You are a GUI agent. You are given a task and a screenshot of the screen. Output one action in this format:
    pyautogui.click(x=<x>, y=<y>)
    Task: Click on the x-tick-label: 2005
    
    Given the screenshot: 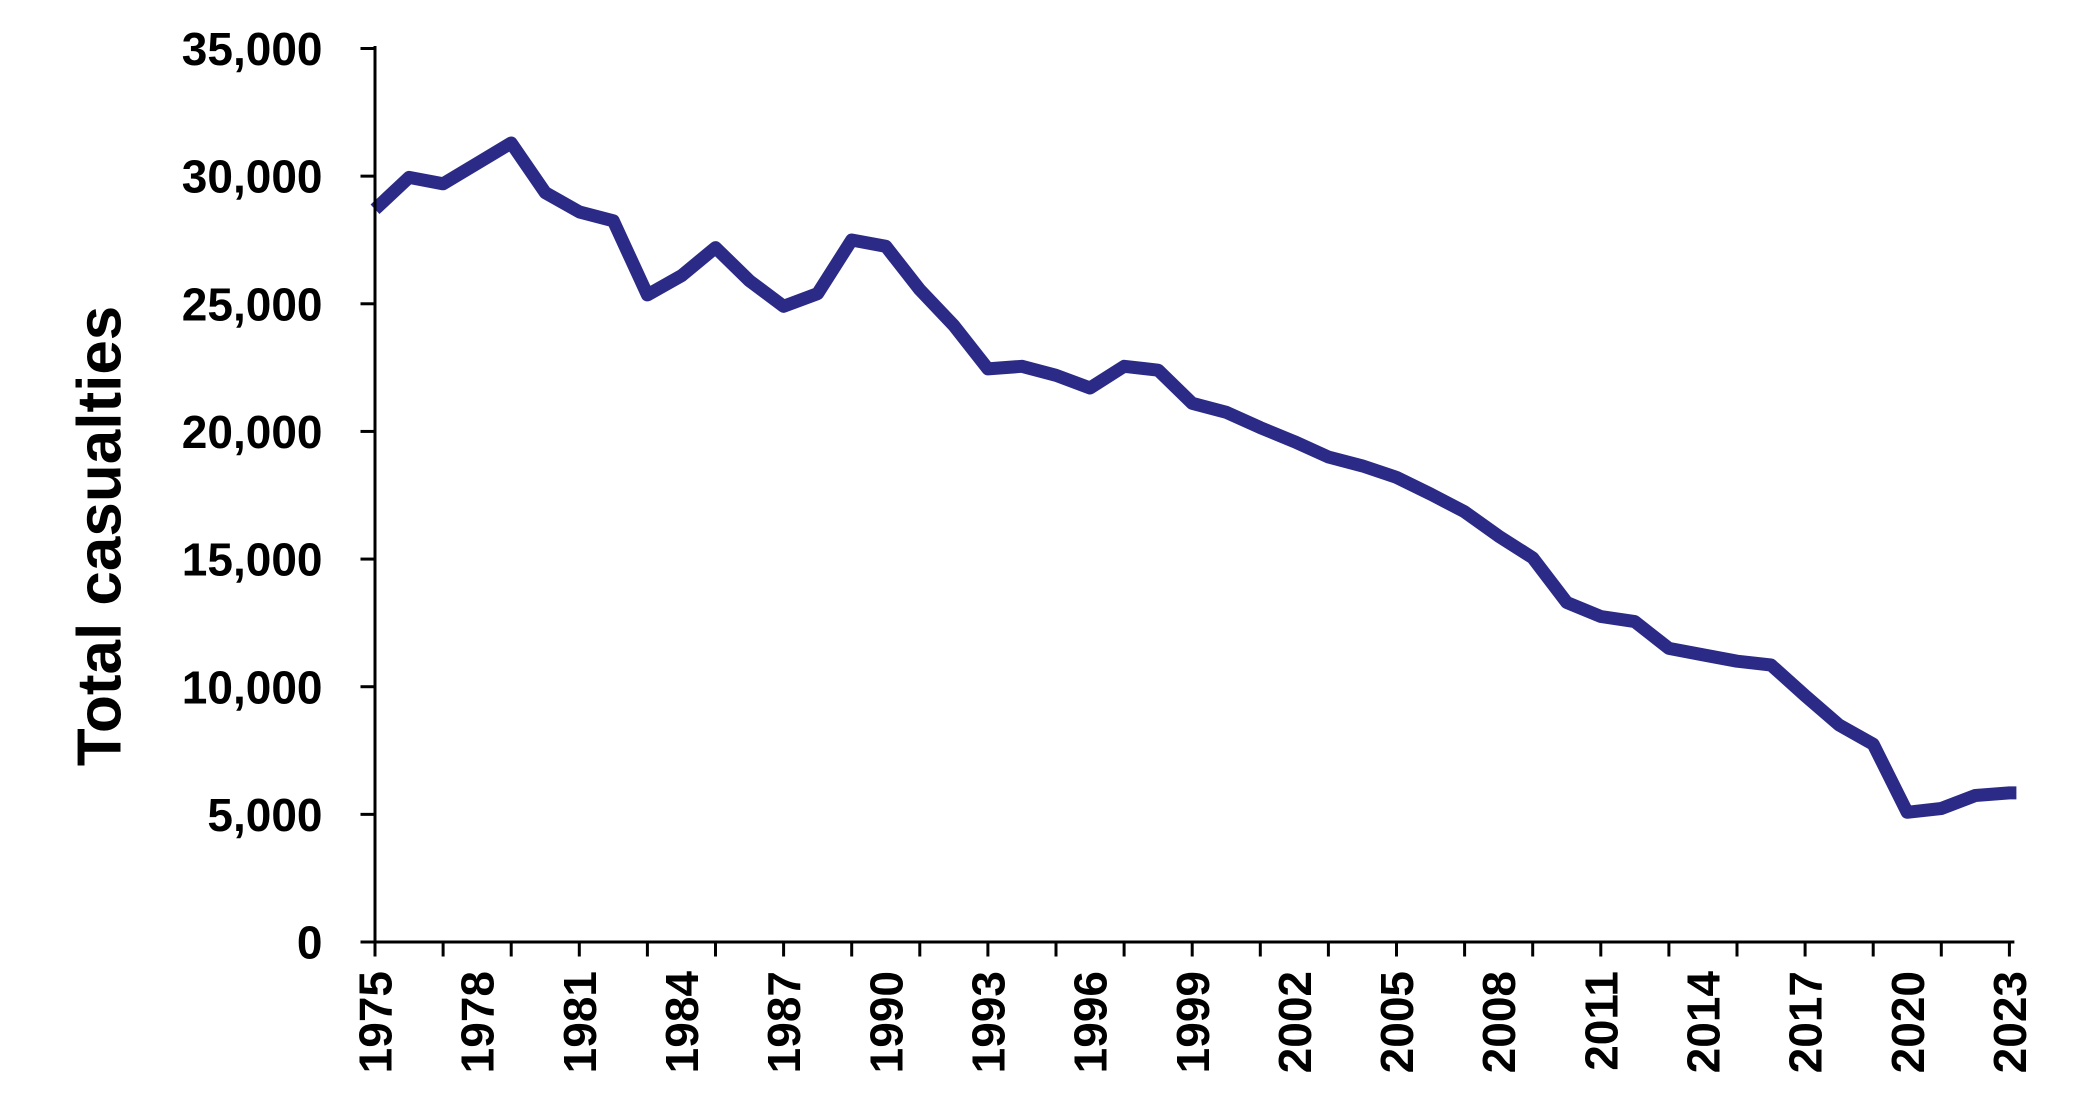 What is the action you would take?
    pyautogui.click(x=1397, y=1022)
    